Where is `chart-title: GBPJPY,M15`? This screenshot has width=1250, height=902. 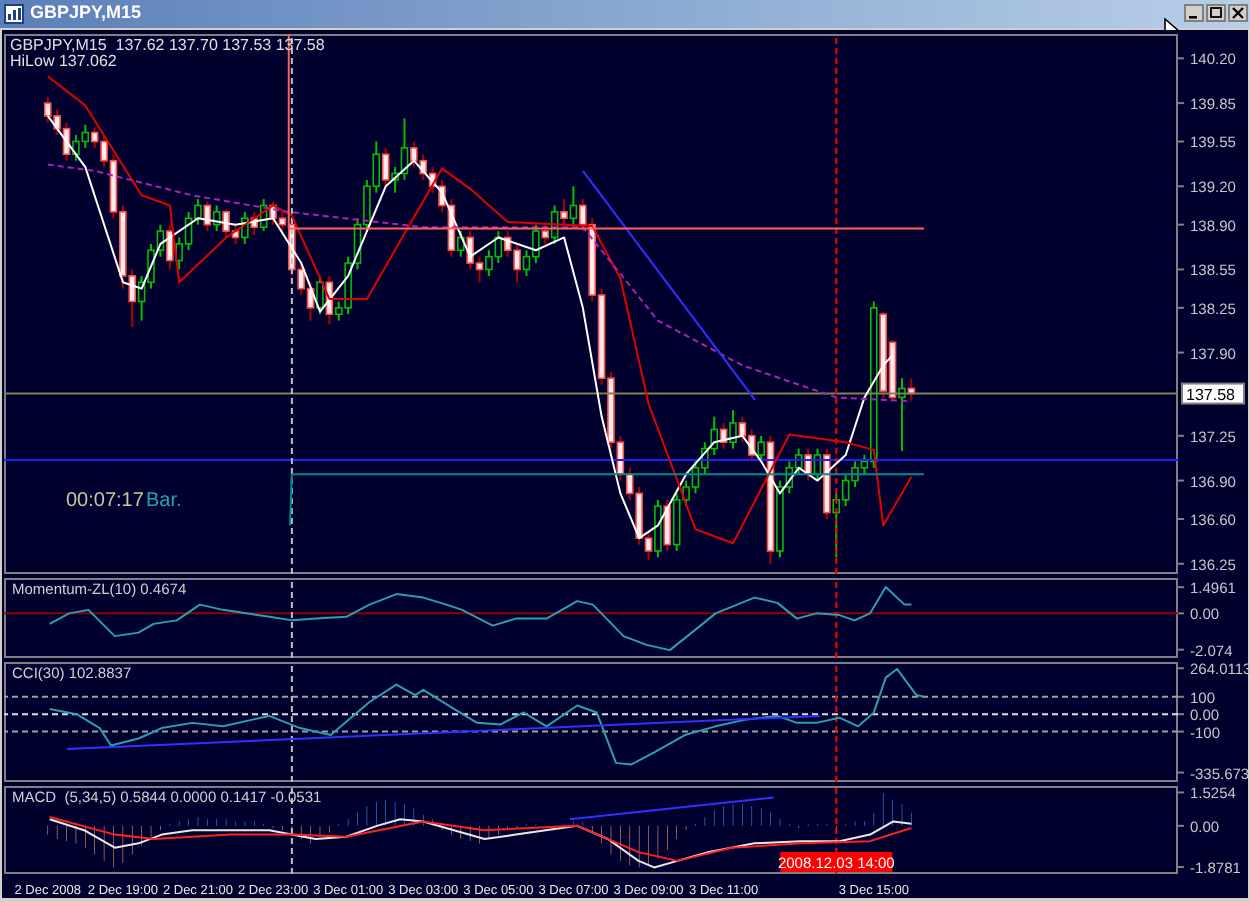
chart-title: GBPJPY,M15 is located at coordinates (86, 12).